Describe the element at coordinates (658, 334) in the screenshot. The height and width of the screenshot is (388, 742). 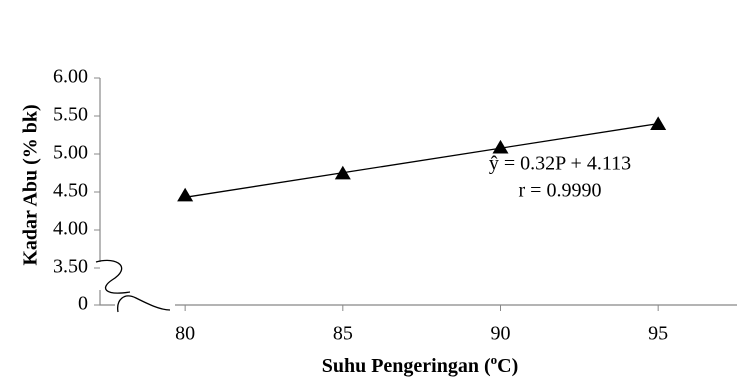
I see `x-tick-label: 95` at that location.